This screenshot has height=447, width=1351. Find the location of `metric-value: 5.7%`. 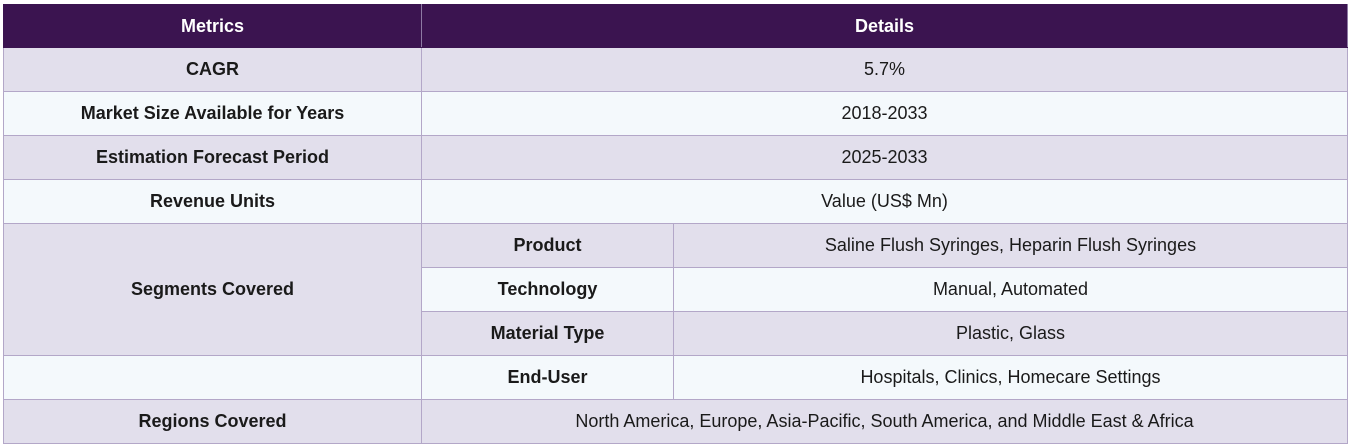

metric-value: 5.7% is located at coordinates (884, 69).